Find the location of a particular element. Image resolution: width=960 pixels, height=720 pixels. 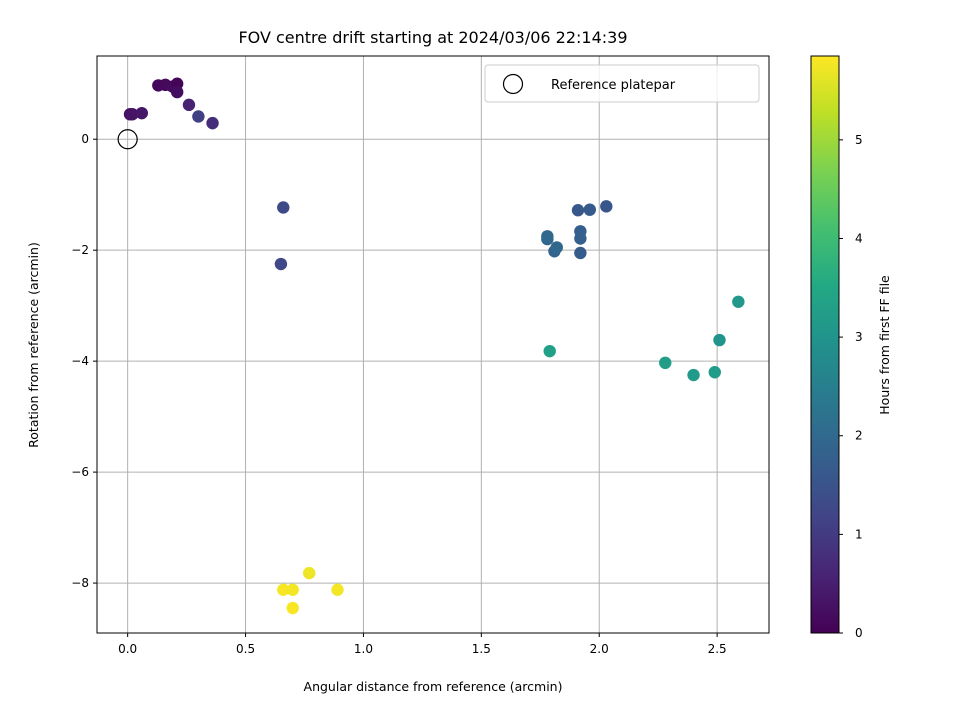

reference-point is located at coordinates (127, 139).